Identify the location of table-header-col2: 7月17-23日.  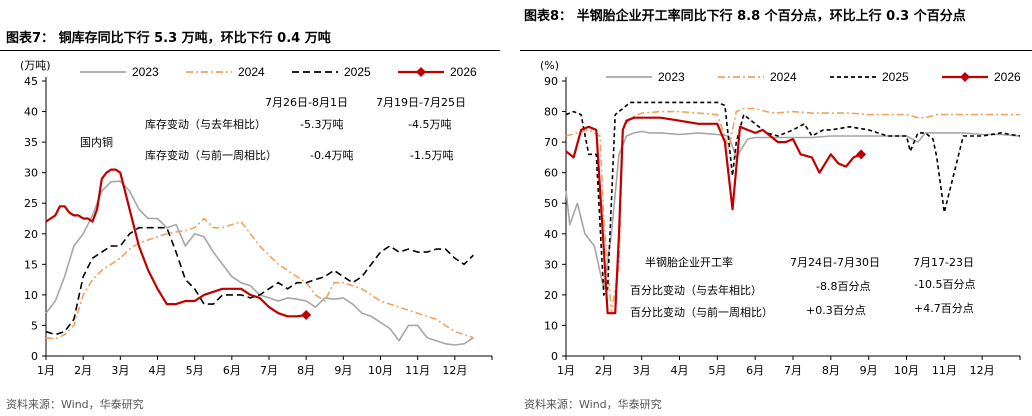
(943, 262).